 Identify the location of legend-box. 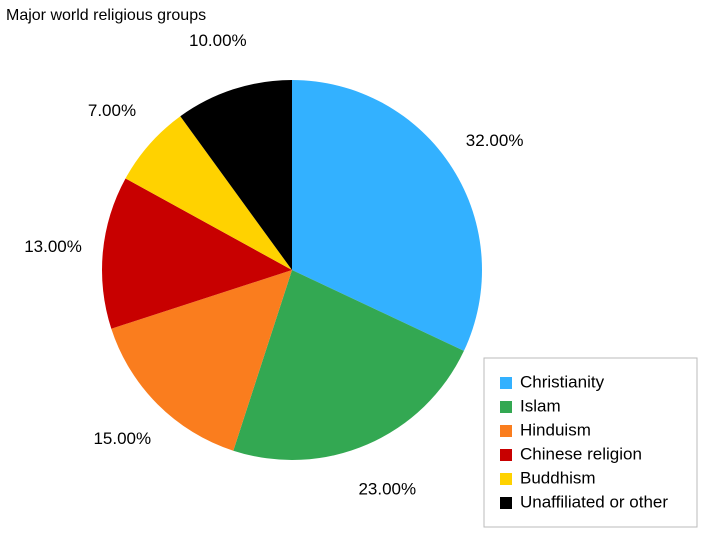
(590, 442).